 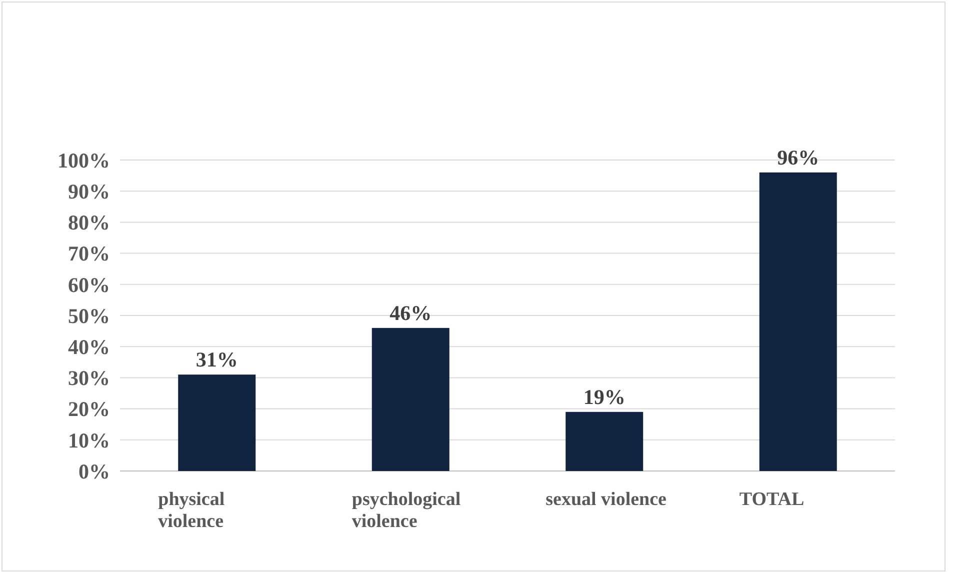 What do you see at coordinates (89, 409) in the screenshot?
I see `y-tick-label: 20%` at bounding box center [89, 409].